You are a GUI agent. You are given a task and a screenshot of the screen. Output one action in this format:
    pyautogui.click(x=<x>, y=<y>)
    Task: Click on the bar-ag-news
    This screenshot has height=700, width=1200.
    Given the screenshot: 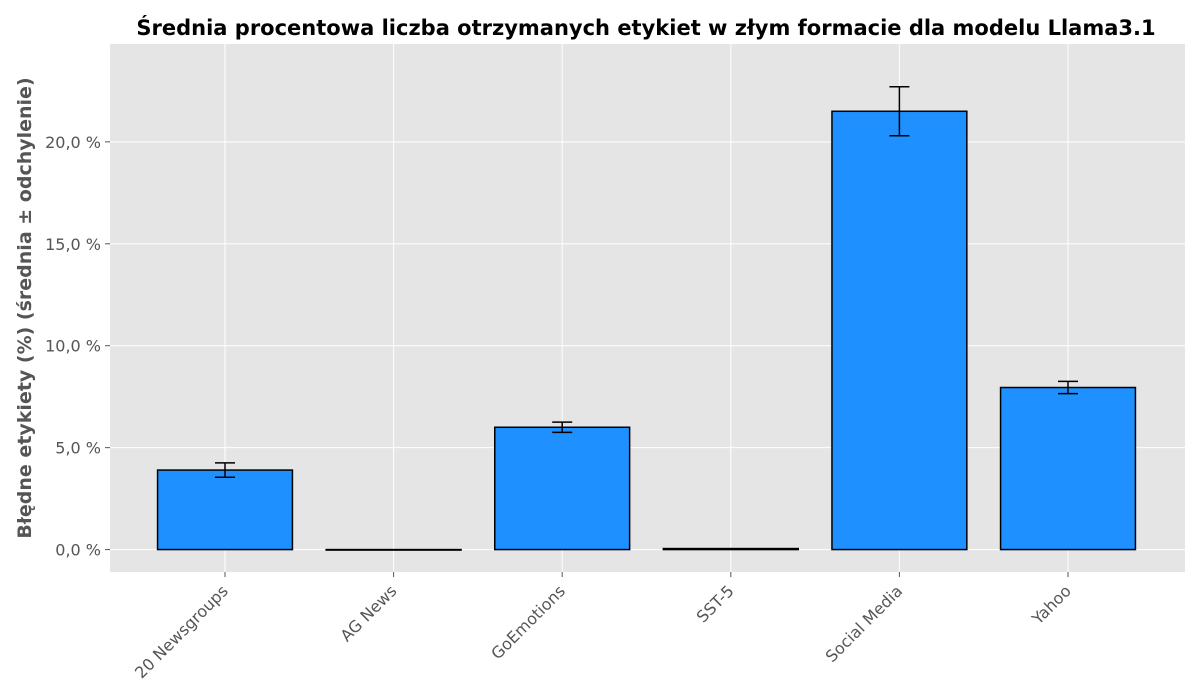 What is the action you would take?
    pyautogui.click(x=393, y=549)
    